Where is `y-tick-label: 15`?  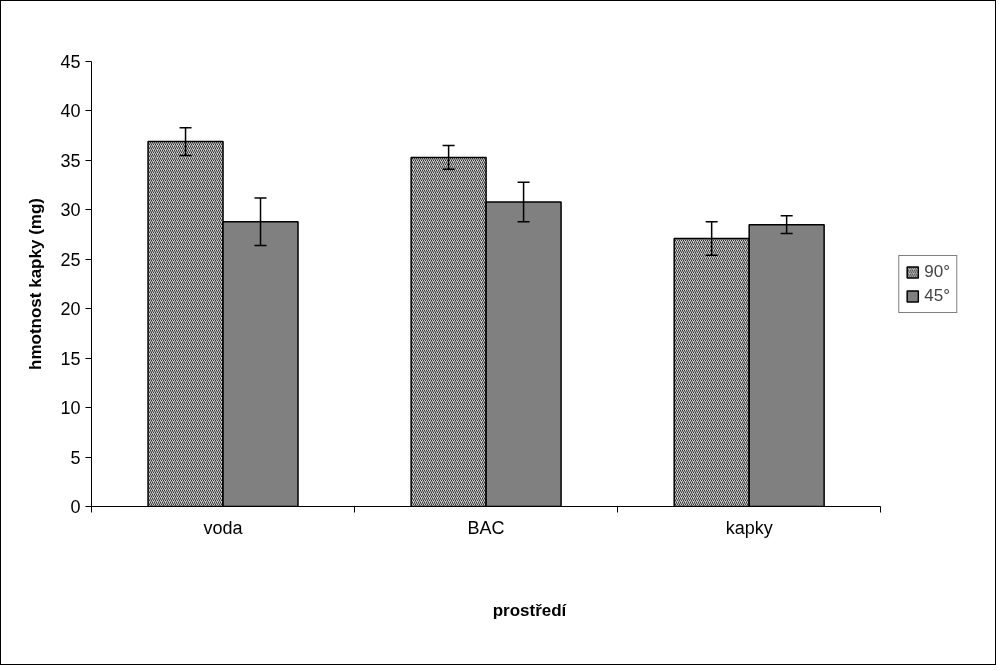
y-tick-label: 15 is located at coordinates (70, 358).